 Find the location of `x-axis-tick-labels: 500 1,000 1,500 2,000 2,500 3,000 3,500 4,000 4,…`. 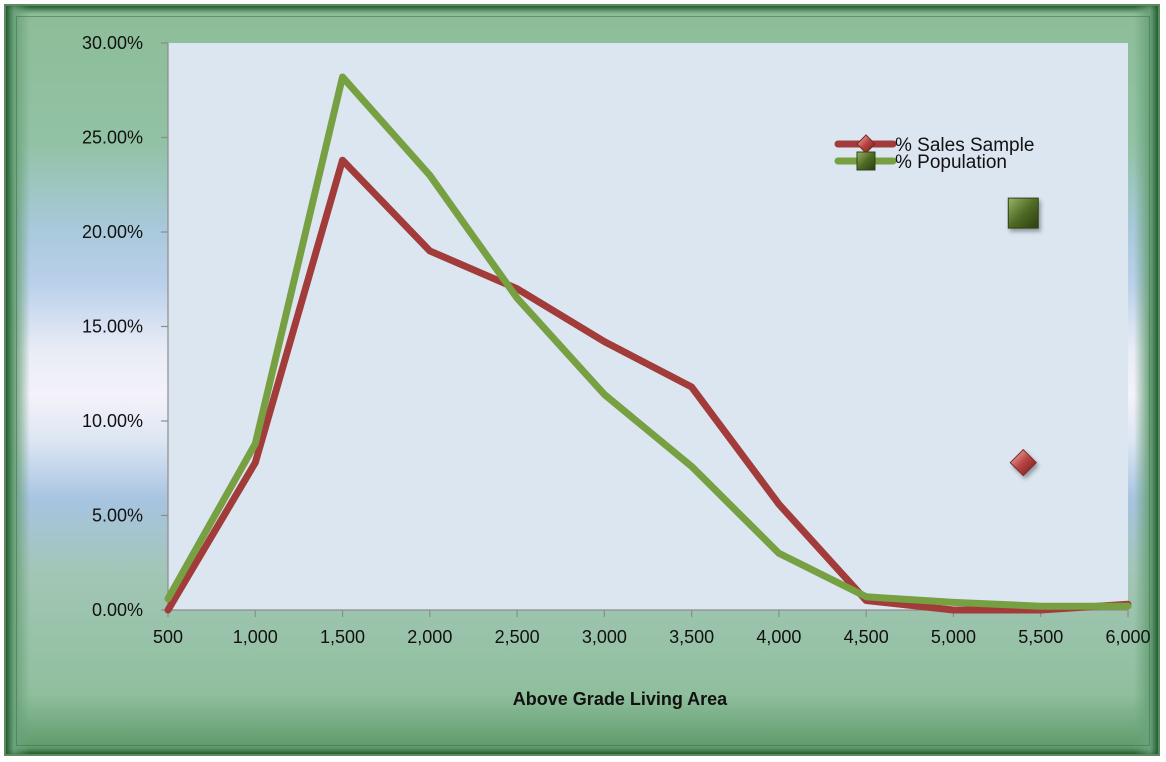

x-axis-tick-labels: 500 1,000 1,500 2,000 2,500 3,000 3,500 4,000 4,… is located at coordinates (652, 637).